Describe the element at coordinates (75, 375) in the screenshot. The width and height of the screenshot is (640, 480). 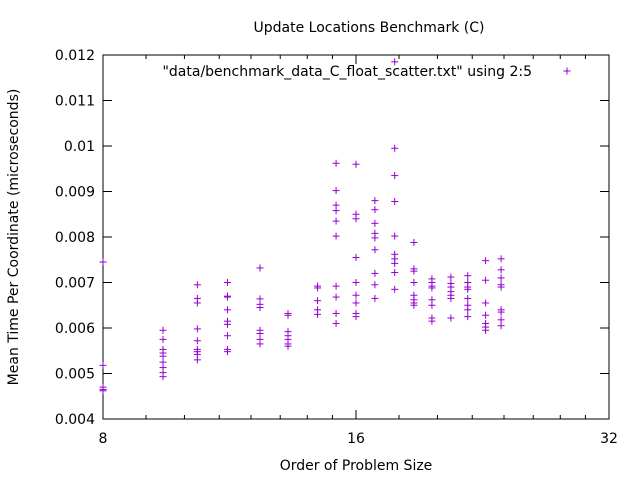
I see `y-tick-label: 0.005` at that location.